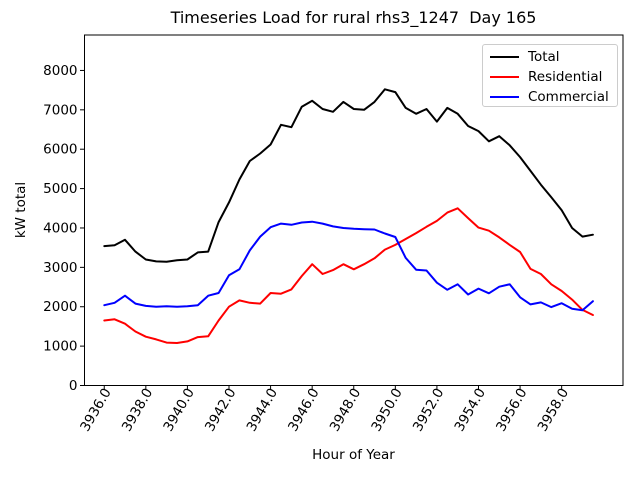  I want to click on x-tick-label: 3942.0, so click(220, 410).